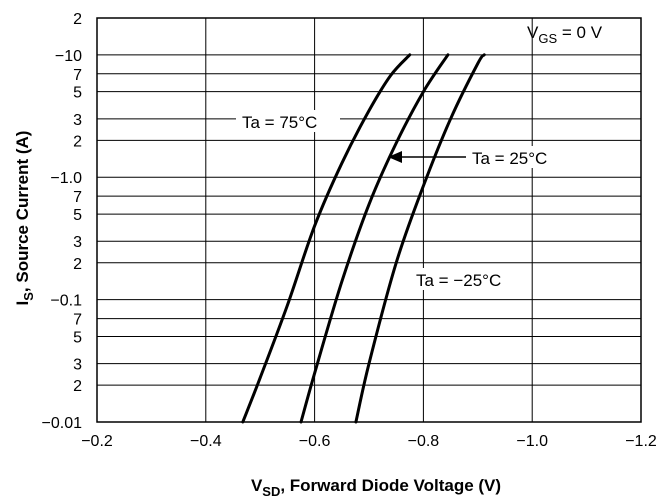  Describe the element at coordinates (395, 157) in the screenshot. I see `arrow-head` at that location.